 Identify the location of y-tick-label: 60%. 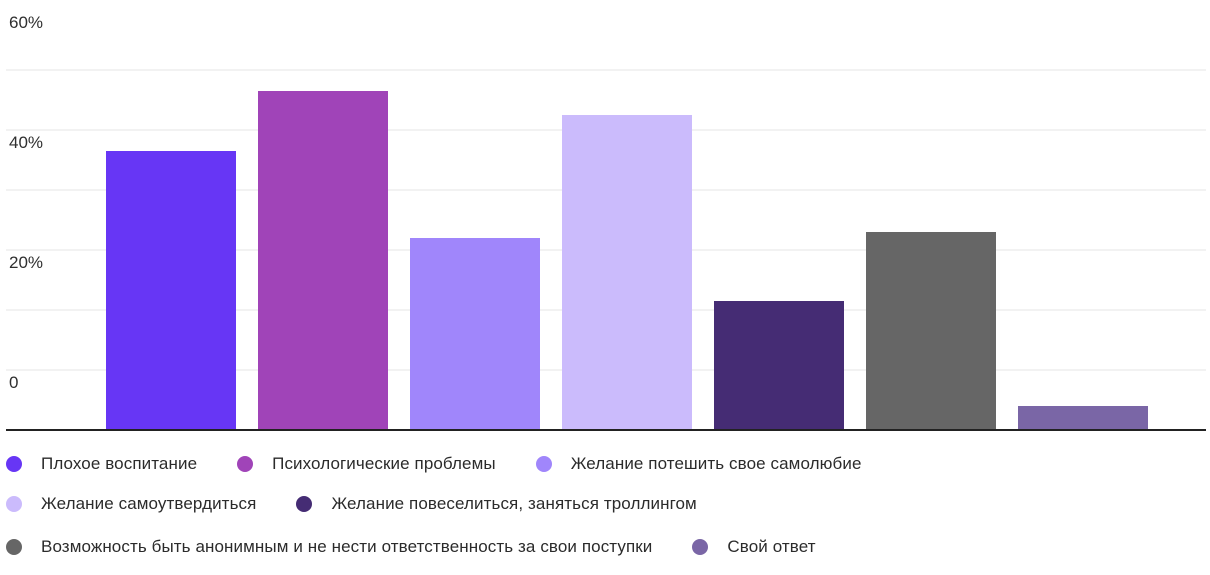
(26, 22).